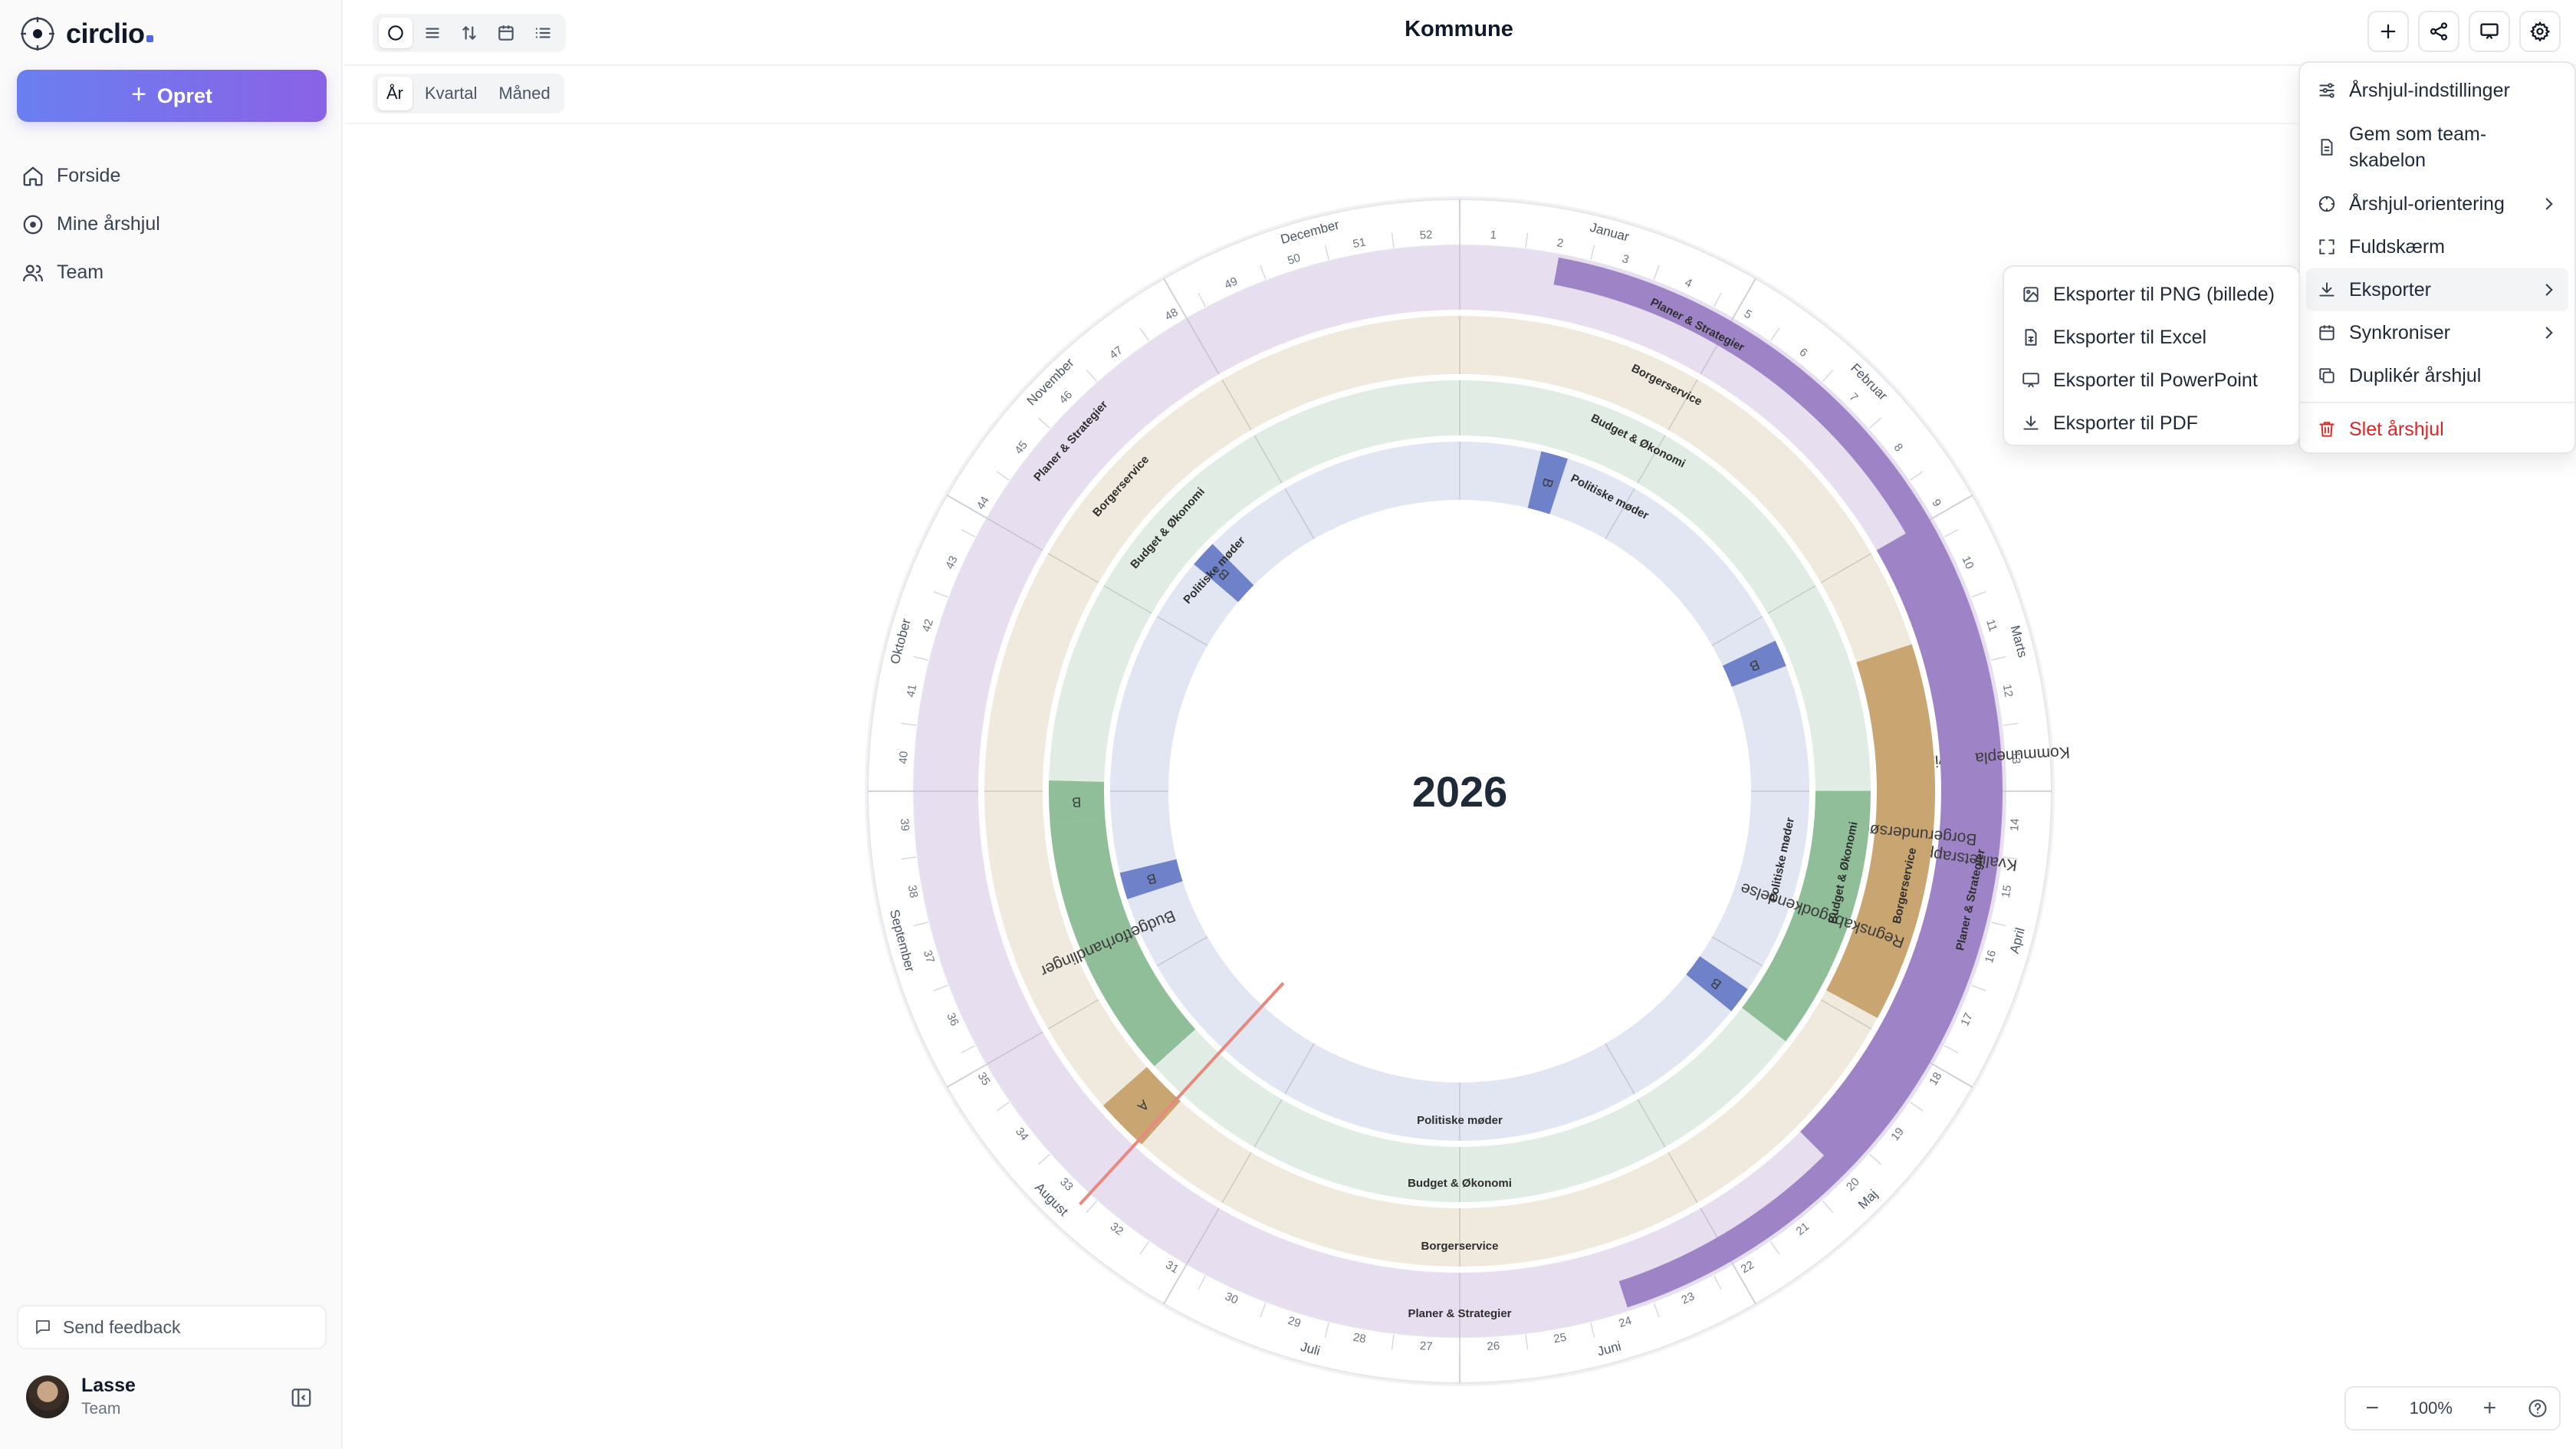 This screenshot has width=2576, height=1449. Describe the element at coordinates (1459, 29) in the screenshot. I see `page-title: Kommune` at that location.